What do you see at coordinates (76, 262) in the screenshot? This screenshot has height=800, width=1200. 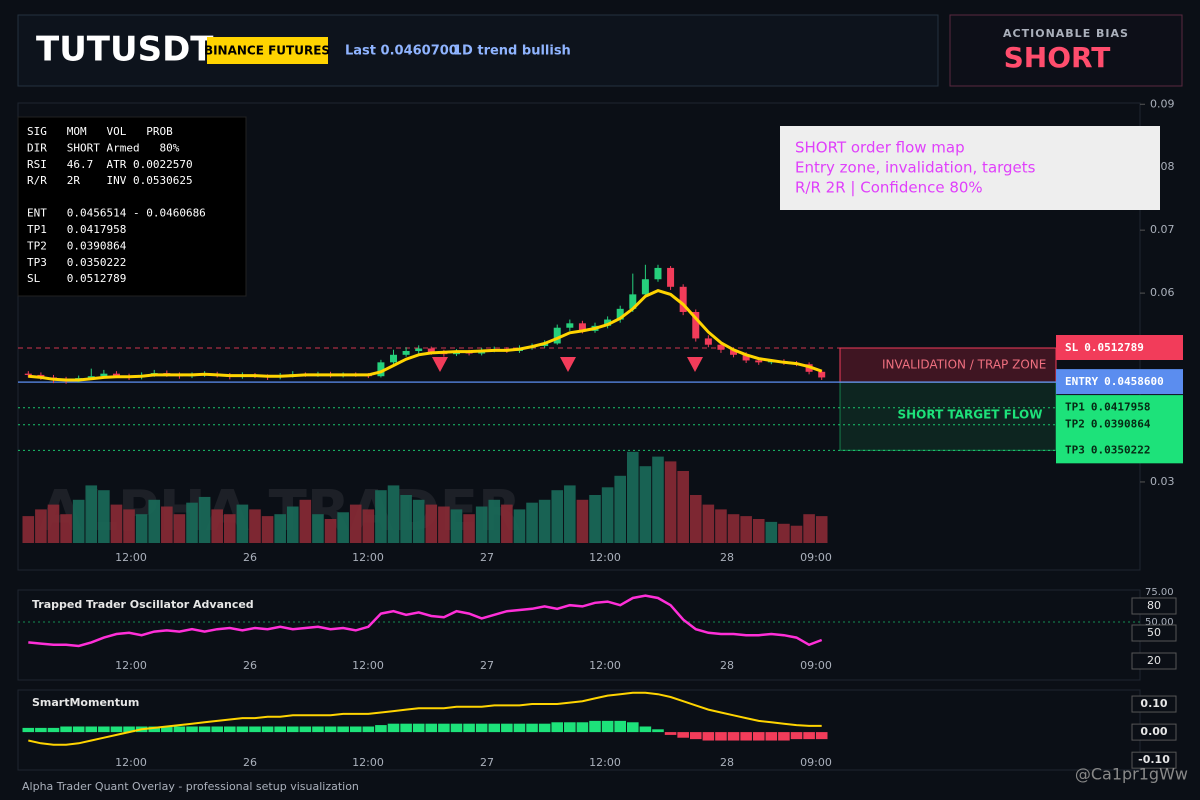 I see `stats-line: TP3 0.0350222` at bounding box center [76, 262].